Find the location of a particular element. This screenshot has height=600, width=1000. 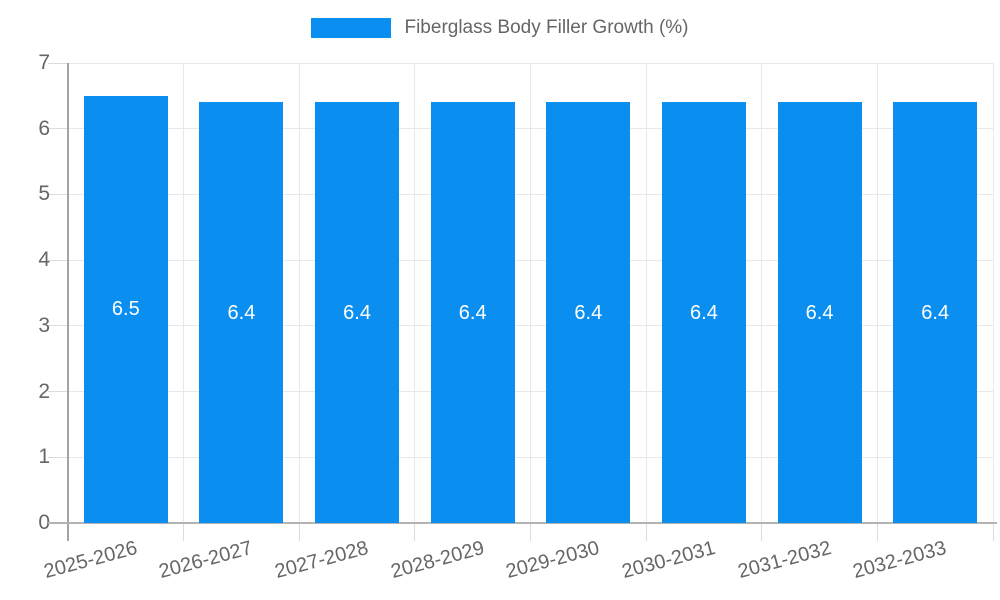

legend-item: Fiberglass Body Filler Growth (%) is located at coordinates (500, 28).